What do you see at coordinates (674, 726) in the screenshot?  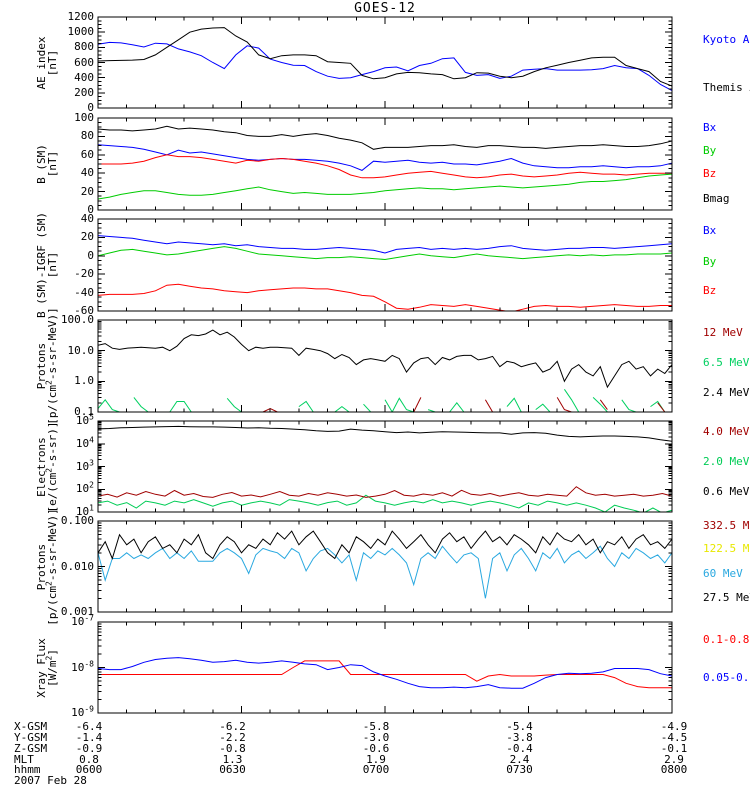 I see `footer-value-x-gsm: -4.9` at bounding box center [674, 726].